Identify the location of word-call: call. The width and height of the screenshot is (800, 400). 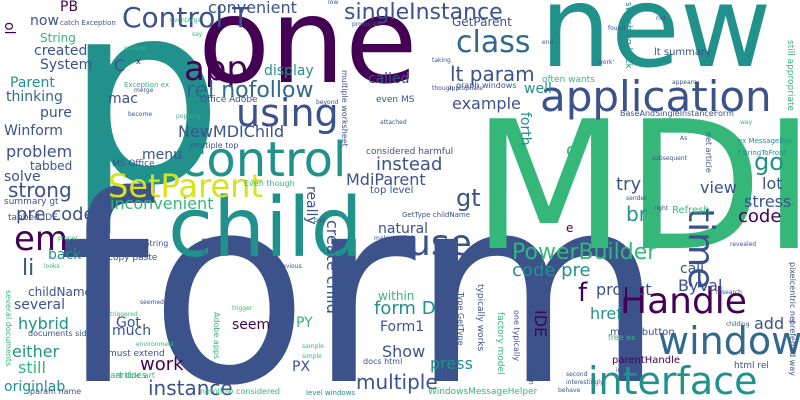
(692, 269).